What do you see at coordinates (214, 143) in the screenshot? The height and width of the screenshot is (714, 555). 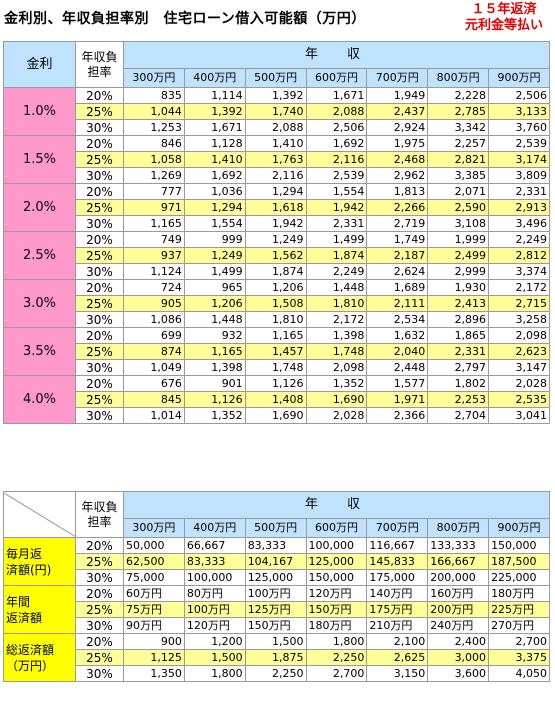 I see `amount-cell: 1,128` at bounding box center [214, 143].